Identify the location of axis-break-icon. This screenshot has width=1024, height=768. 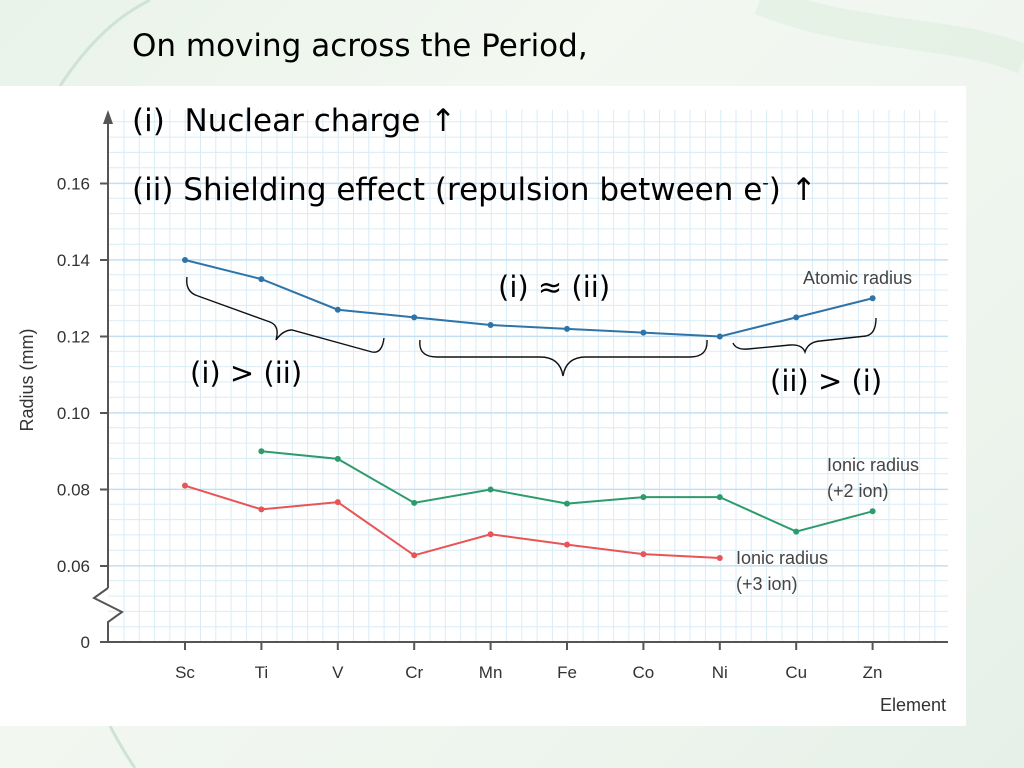
(108, 614).